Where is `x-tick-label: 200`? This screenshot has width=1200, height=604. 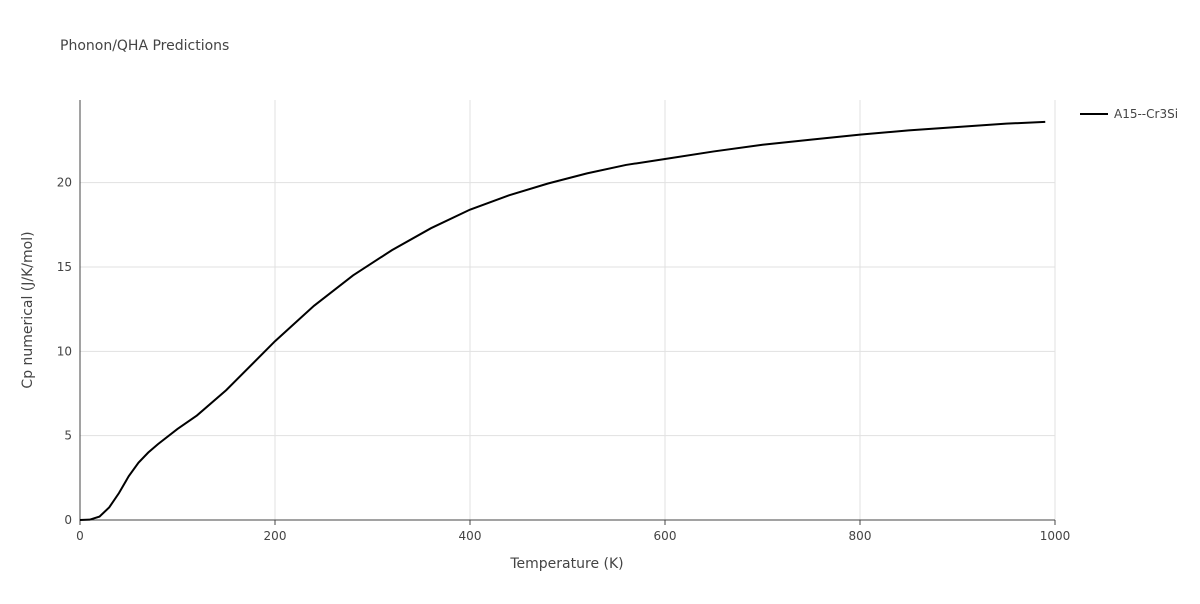 x-tick-label: 200 is located at coordinates (275, 536).